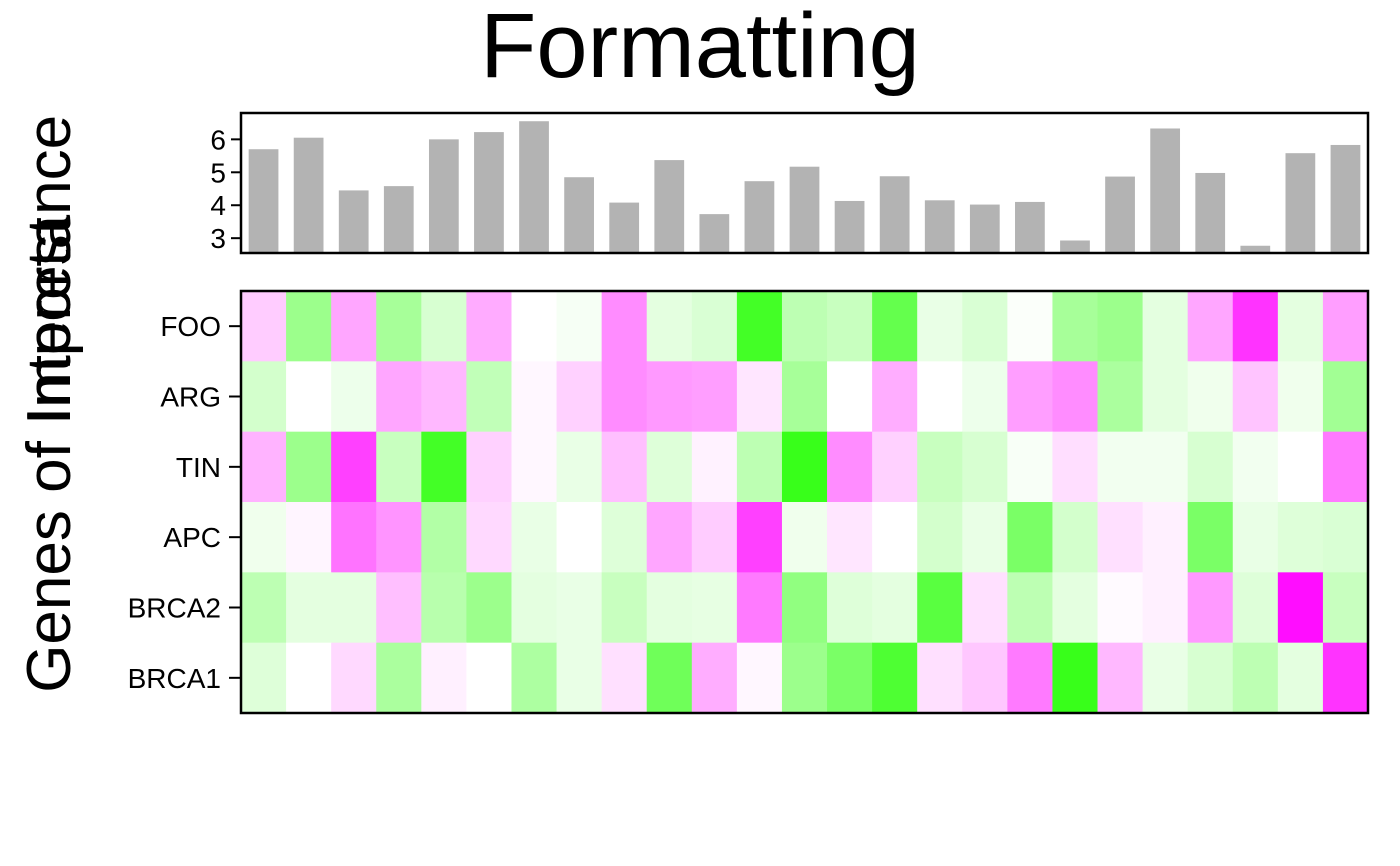 The height and width of the screenshot is (866, 1400). Describe the element at coordinates (804, 183) in the screenshot. I see `bar-panel-frame` at that location.